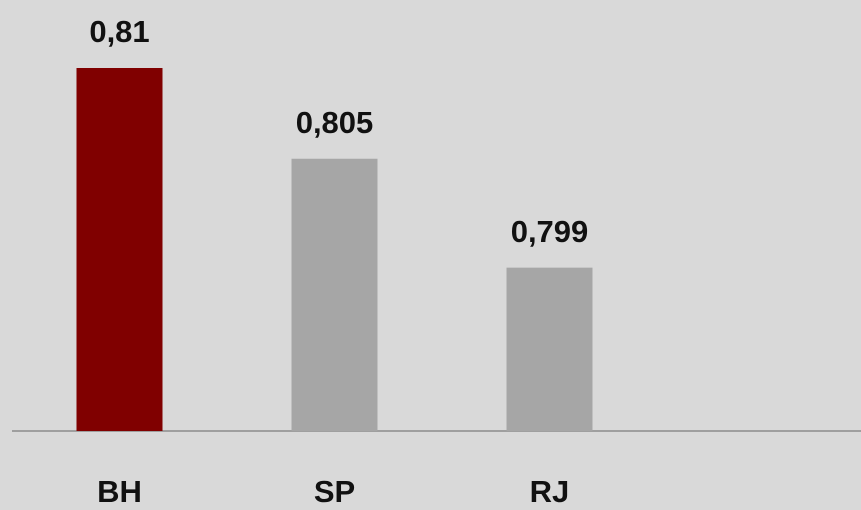 The width and height of the screenshot is (861, 510). Describe the element at coordinates (335, 122) in the screenshot. I see `data-label: 0,805` at that location.